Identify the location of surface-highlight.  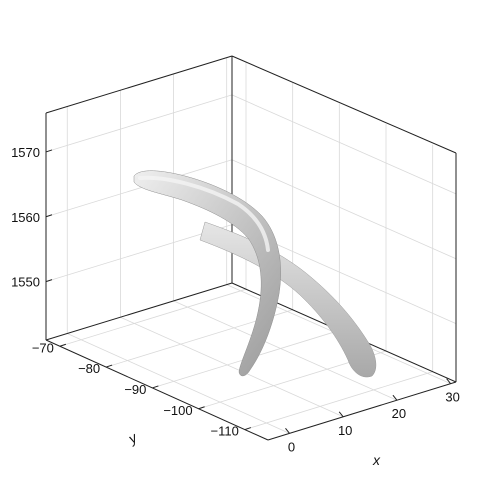
(204, 213).